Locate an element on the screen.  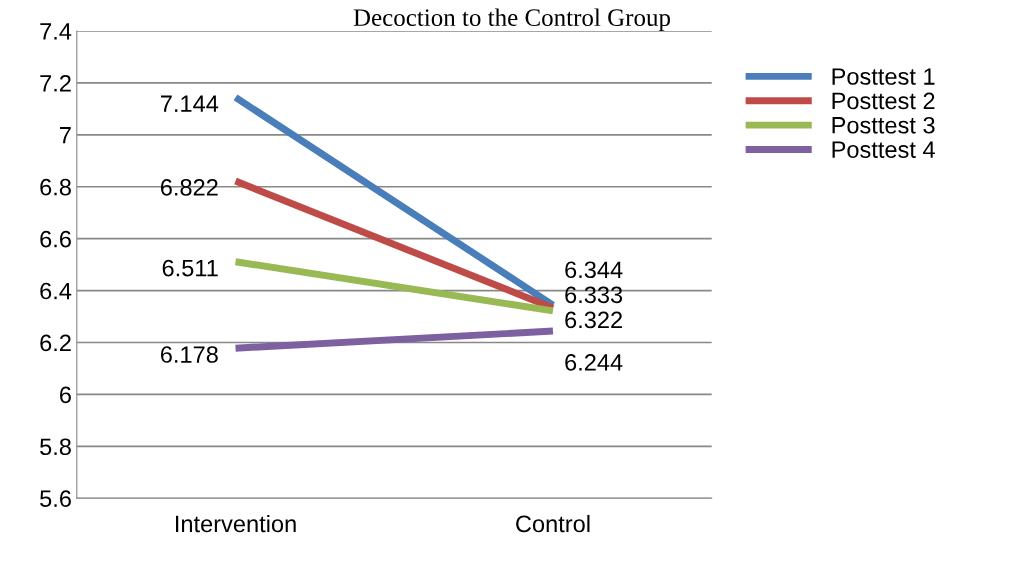
y-tick-label: 7.2 is located at coordinates (55, 83).